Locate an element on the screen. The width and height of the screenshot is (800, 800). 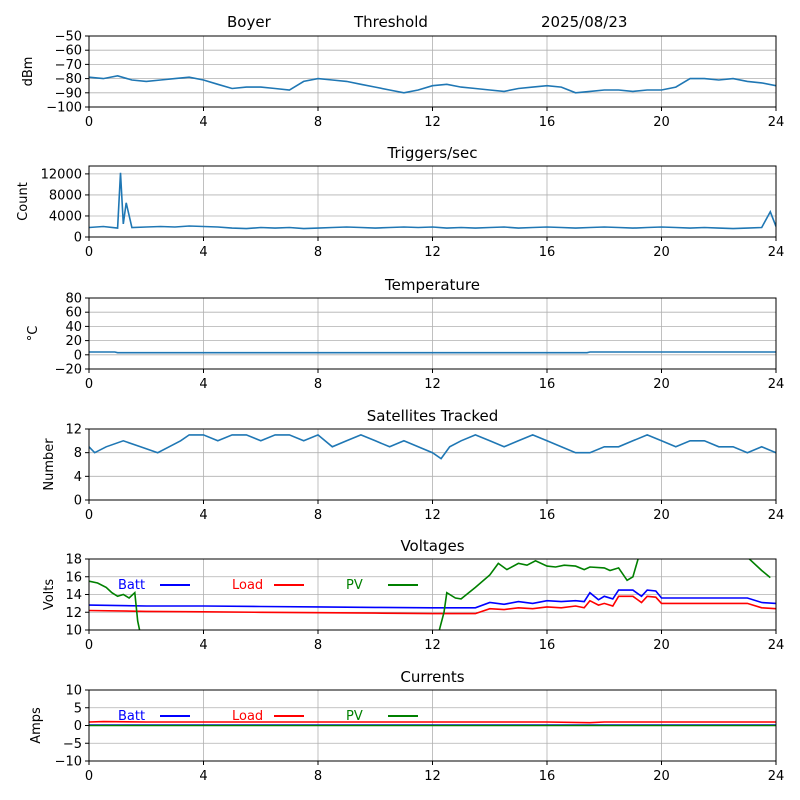
chart-title: Triggers/sec is located at coordinates (432, 153).